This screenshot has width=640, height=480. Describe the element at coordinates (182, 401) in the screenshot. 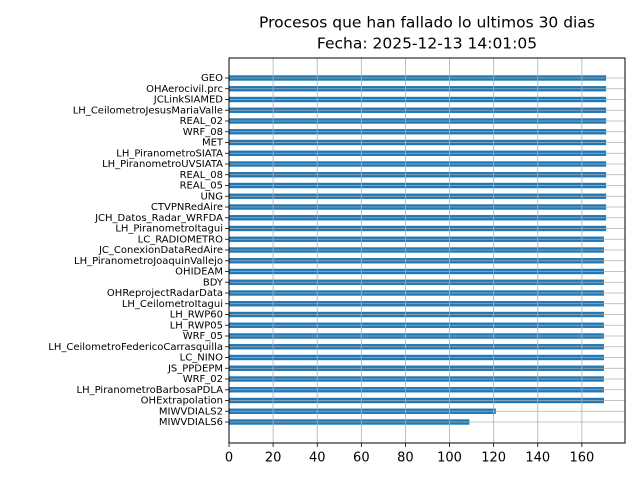

I see `y-tick-label: OHExtrapolation` at that location.